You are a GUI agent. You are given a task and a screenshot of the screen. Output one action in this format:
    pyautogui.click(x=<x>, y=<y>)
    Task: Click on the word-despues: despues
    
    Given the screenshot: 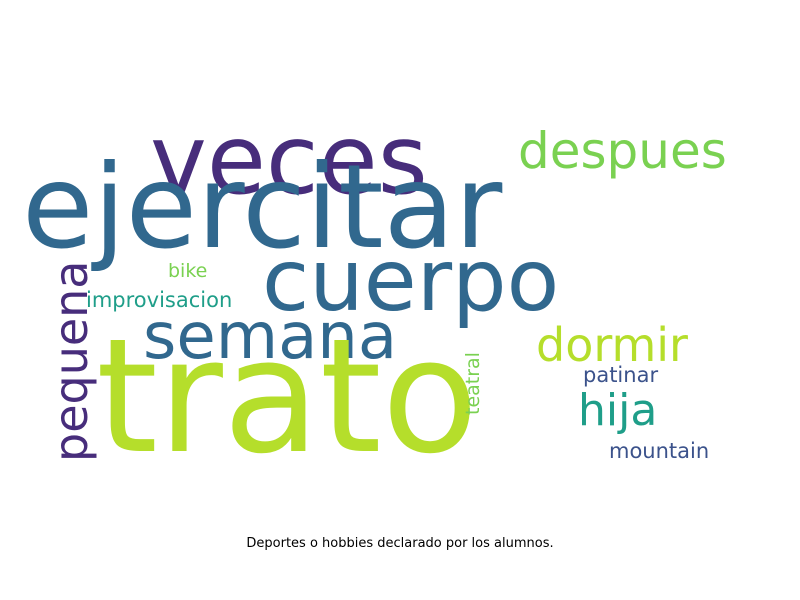 What is the action you would take?
    pyautogui.click(x=622, y=151)
    